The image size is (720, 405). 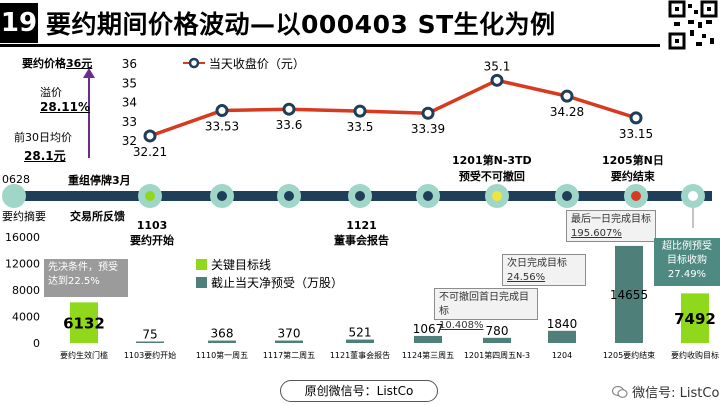 What do you see at coordinates (241, 265) in the screenshot?
I see `key-target-legend-label: 关键目标线` at bounding box center [241, 265].